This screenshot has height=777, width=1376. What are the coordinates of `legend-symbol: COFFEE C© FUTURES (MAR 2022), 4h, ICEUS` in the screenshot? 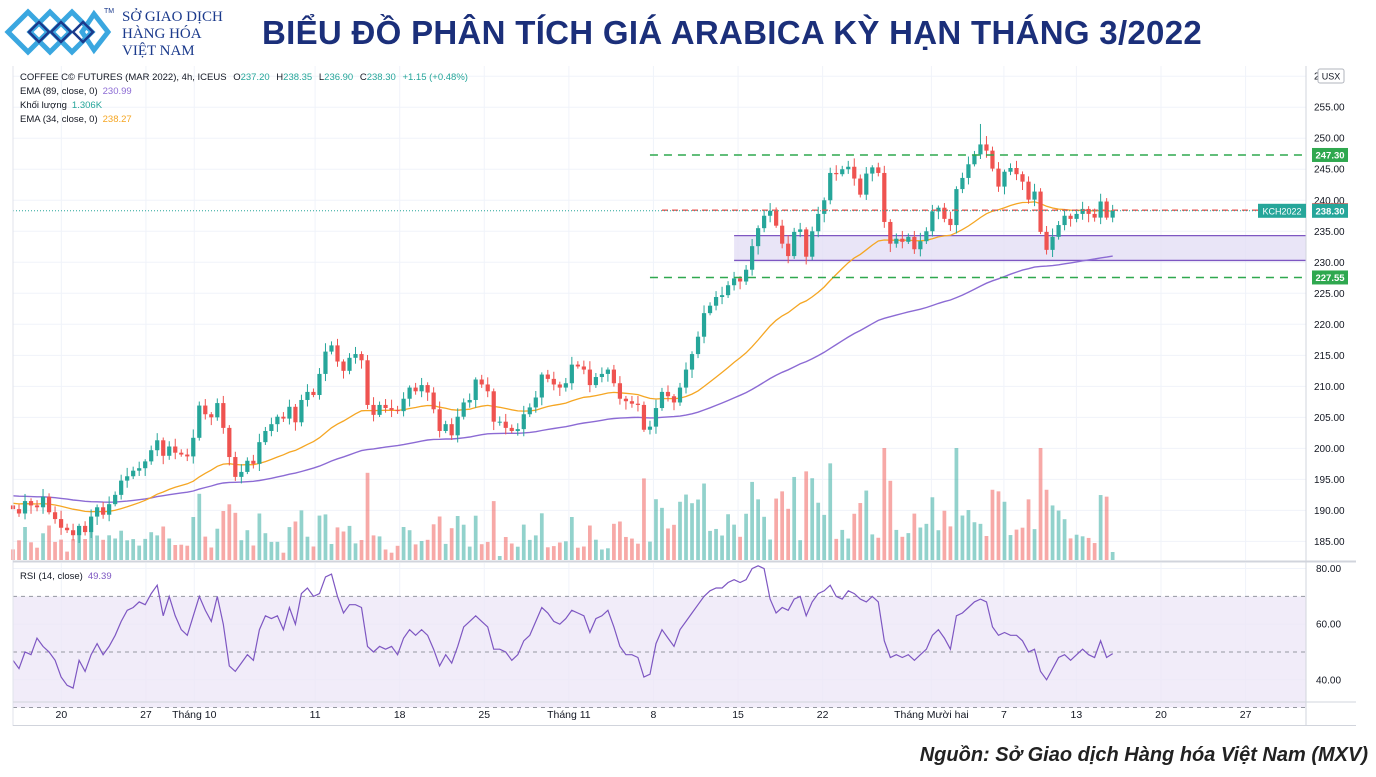 It's located at (123, 77).